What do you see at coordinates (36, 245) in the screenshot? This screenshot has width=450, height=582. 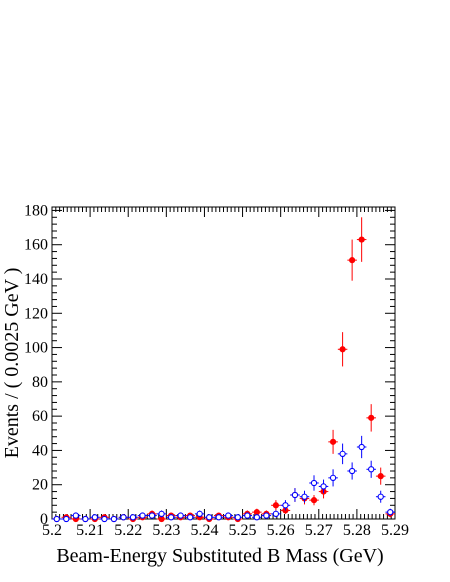 I see `y-tick-label: 160` at bounding box center [36, 245].